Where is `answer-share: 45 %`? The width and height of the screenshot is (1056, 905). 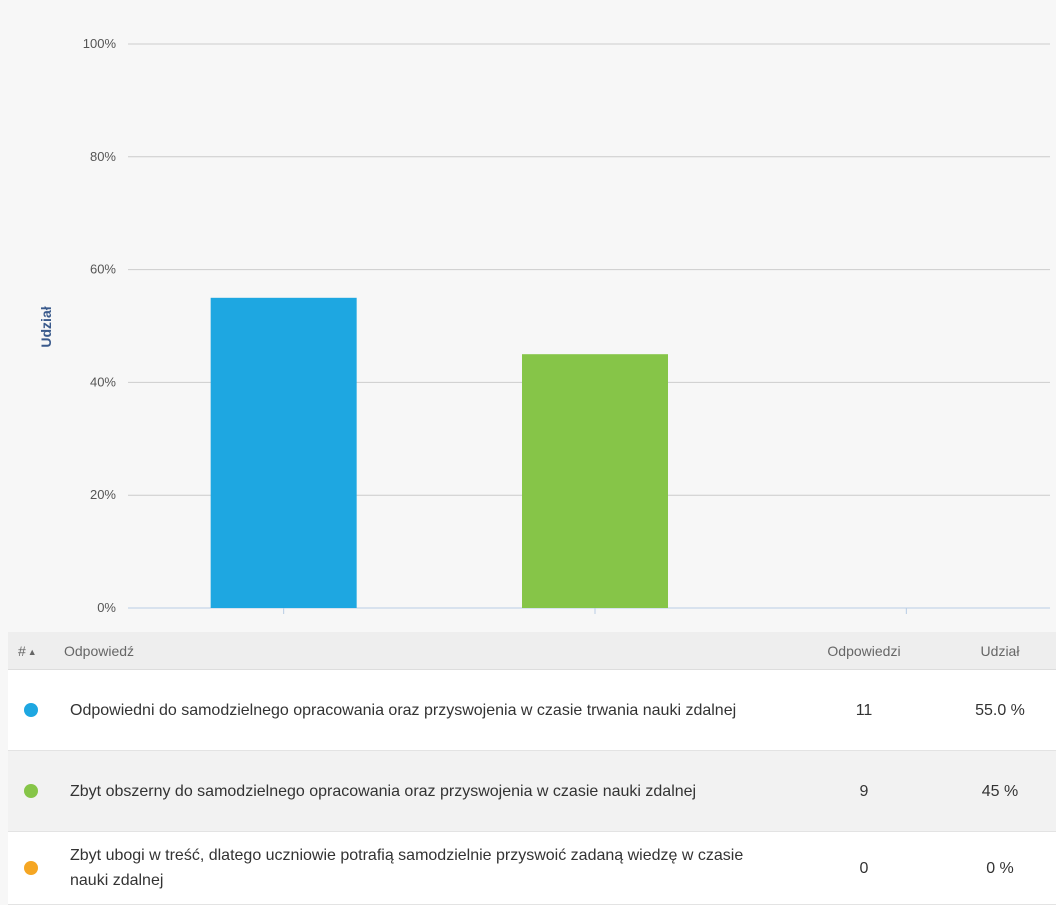 answer-share: 45 % is located at coordinates (1000, 791).